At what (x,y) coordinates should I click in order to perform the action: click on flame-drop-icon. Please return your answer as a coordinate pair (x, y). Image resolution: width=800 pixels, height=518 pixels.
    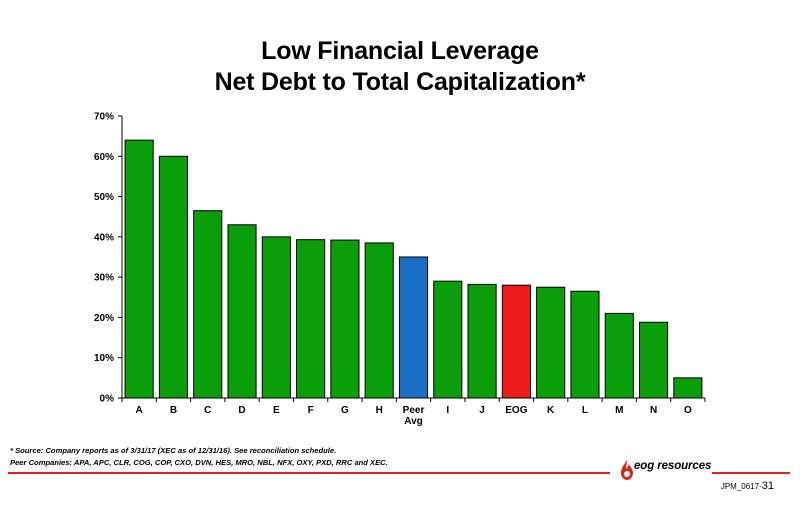
    Looking at the image, I should click on (627, 470).